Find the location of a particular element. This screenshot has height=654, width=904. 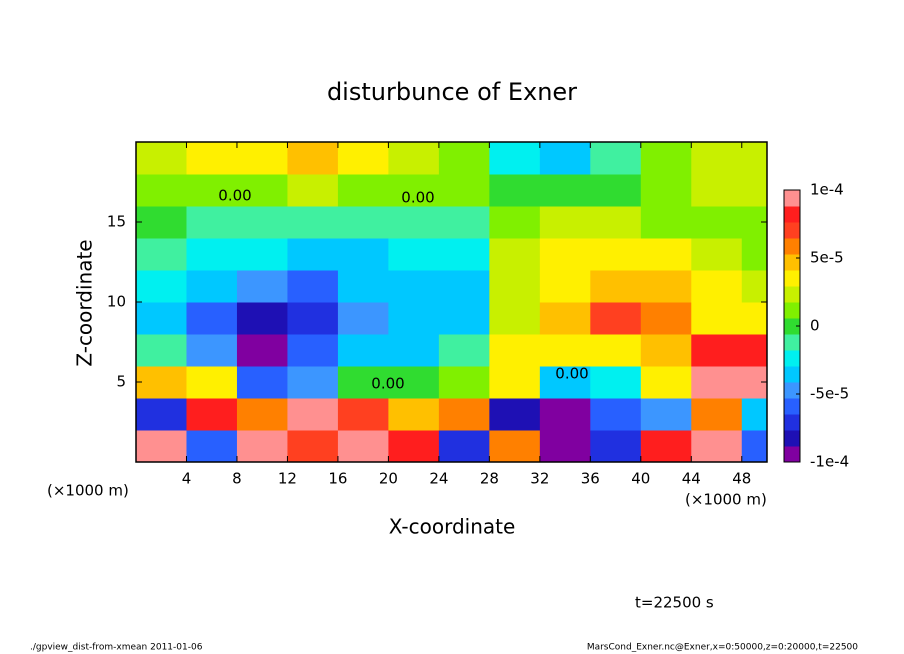

time-label: t=22500 s is located at coordinates (674, 603).